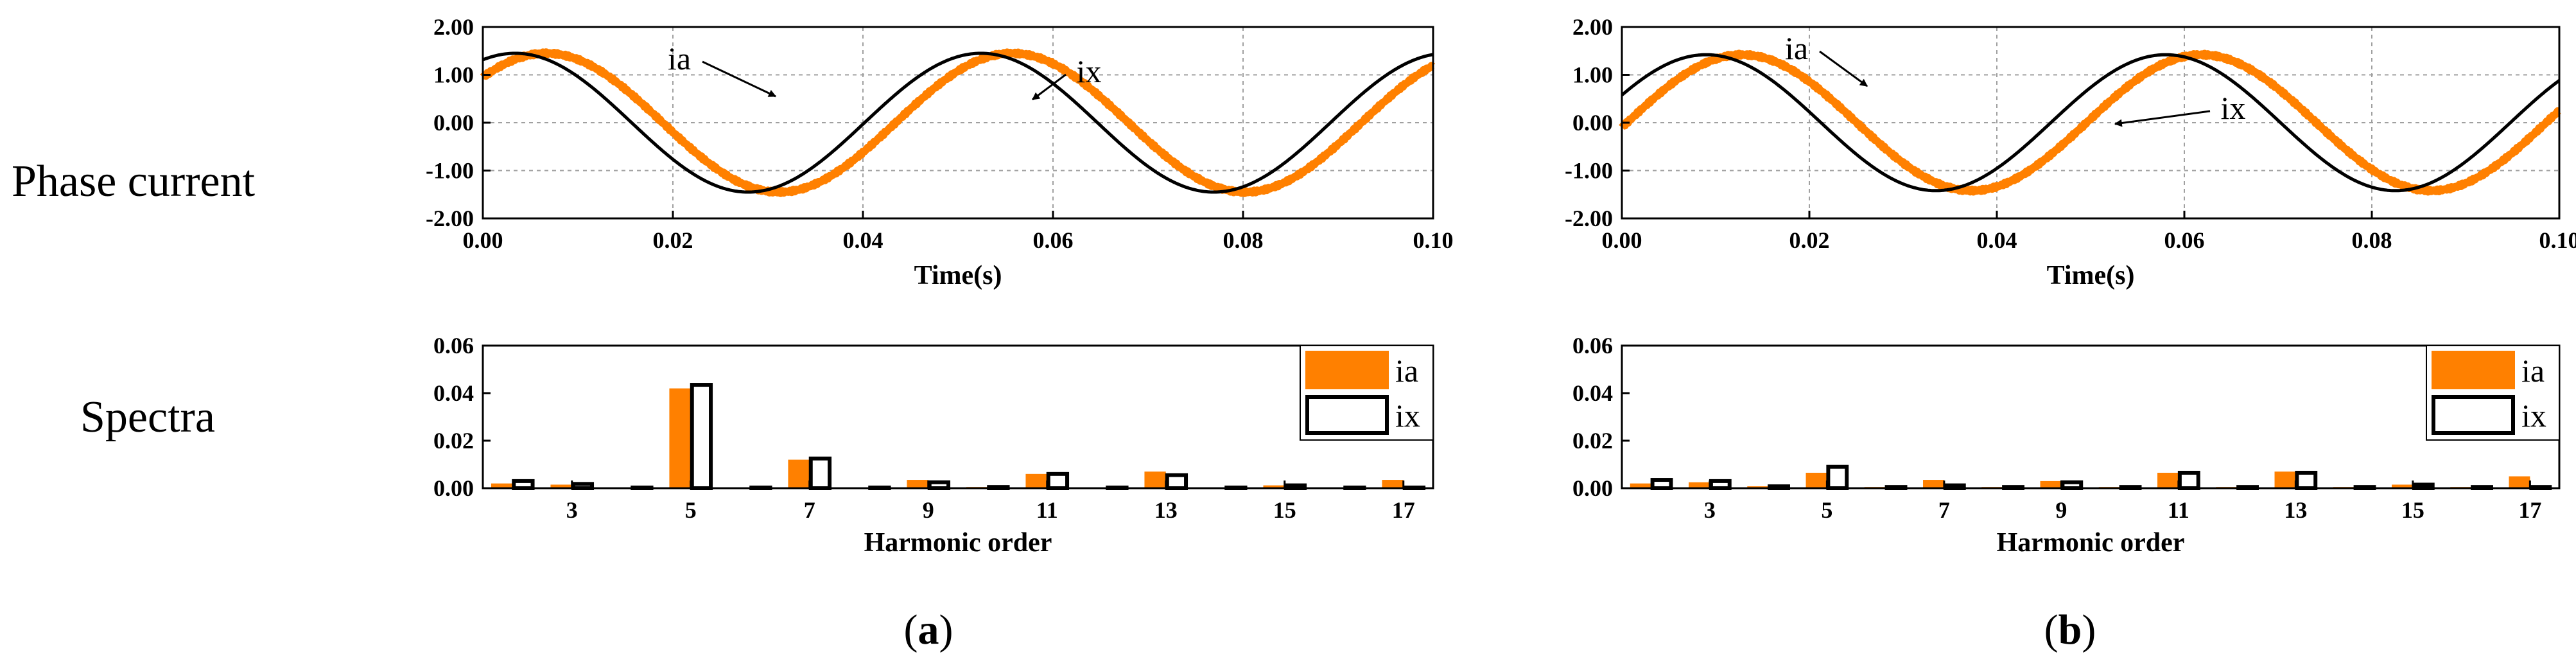 This screenshot has width=2576, height=670. What do you see at coordinates (1406, 371) in the screenshot?
I see `legend-label-ia: ia` at bounding box center [1406, 371].